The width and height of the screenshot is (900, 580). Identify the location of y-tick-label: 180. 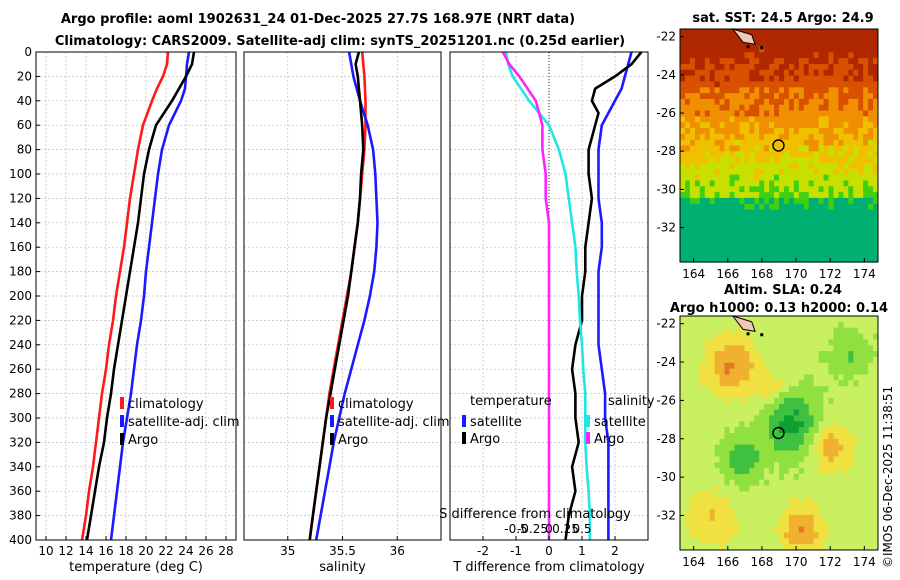
(20, 272).